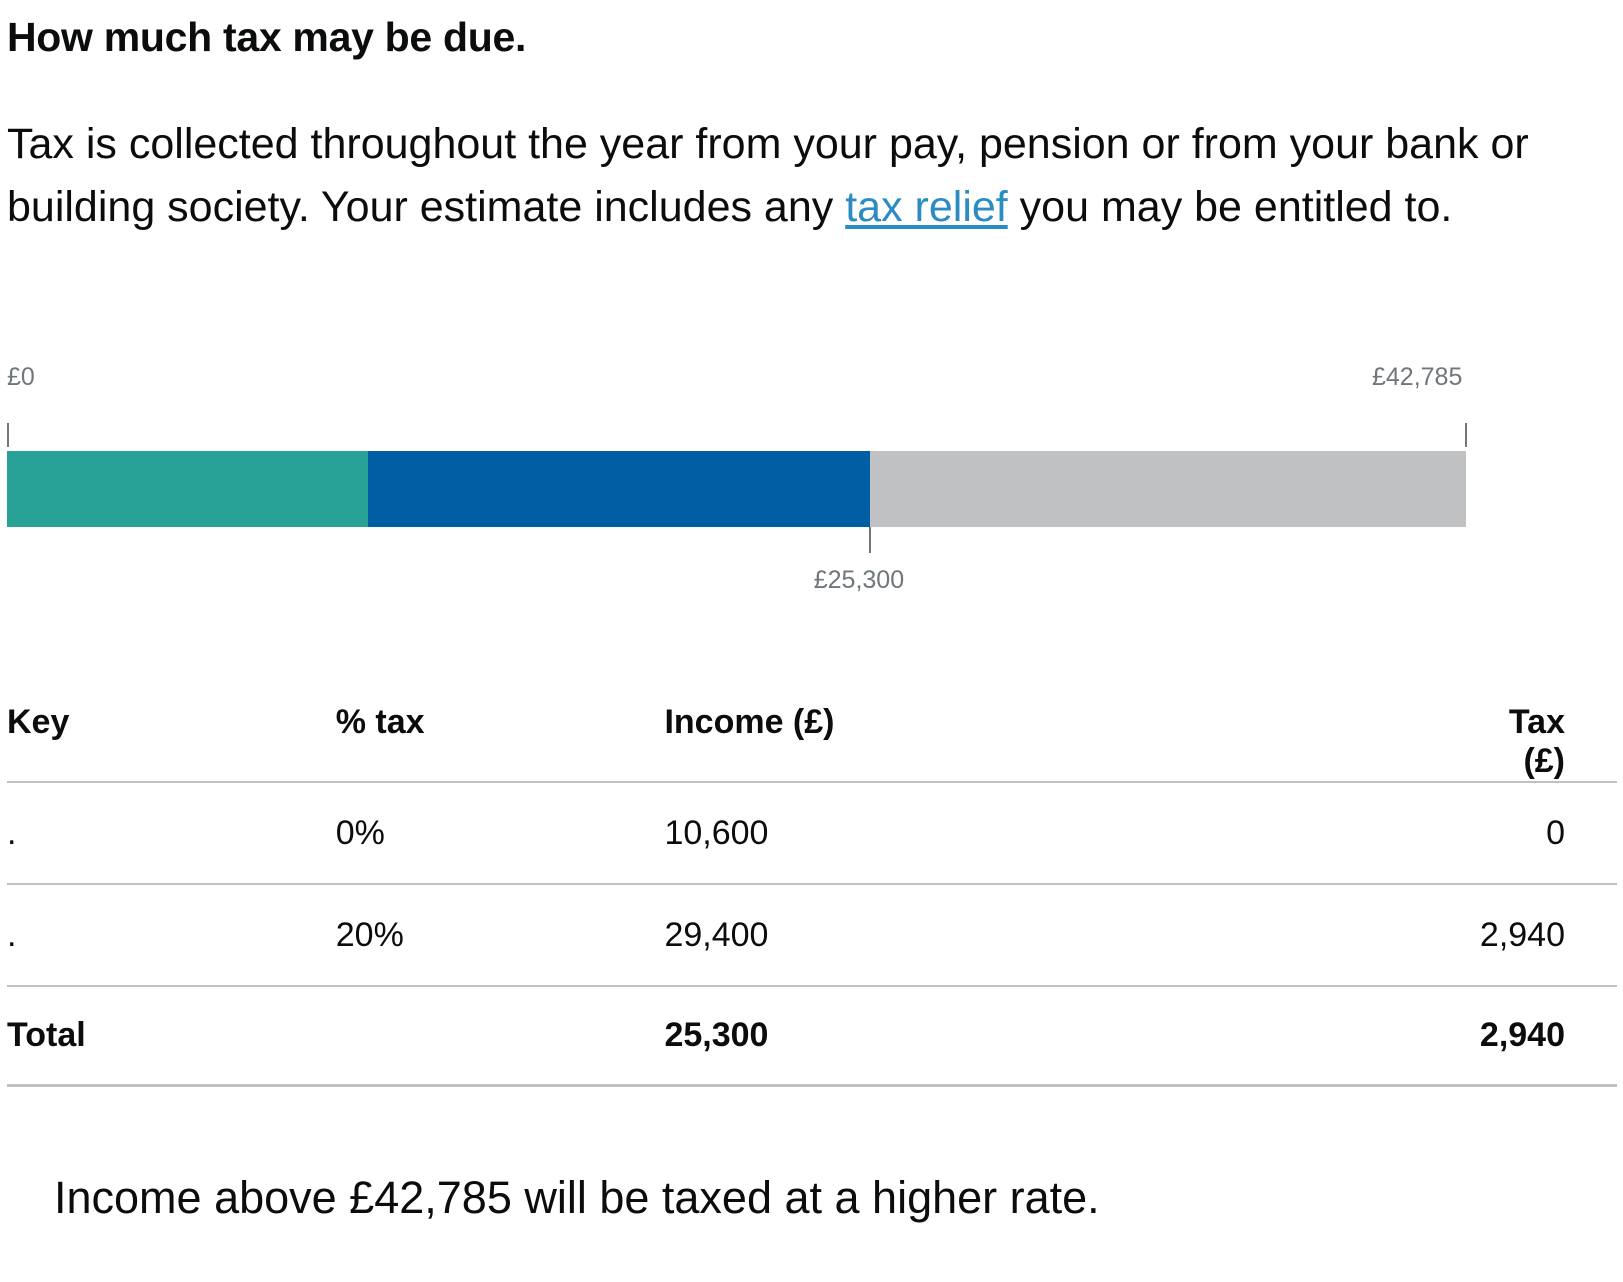 The image size is (1623, 1282). I want to click on band-start-label: £0, so click(21, 377).